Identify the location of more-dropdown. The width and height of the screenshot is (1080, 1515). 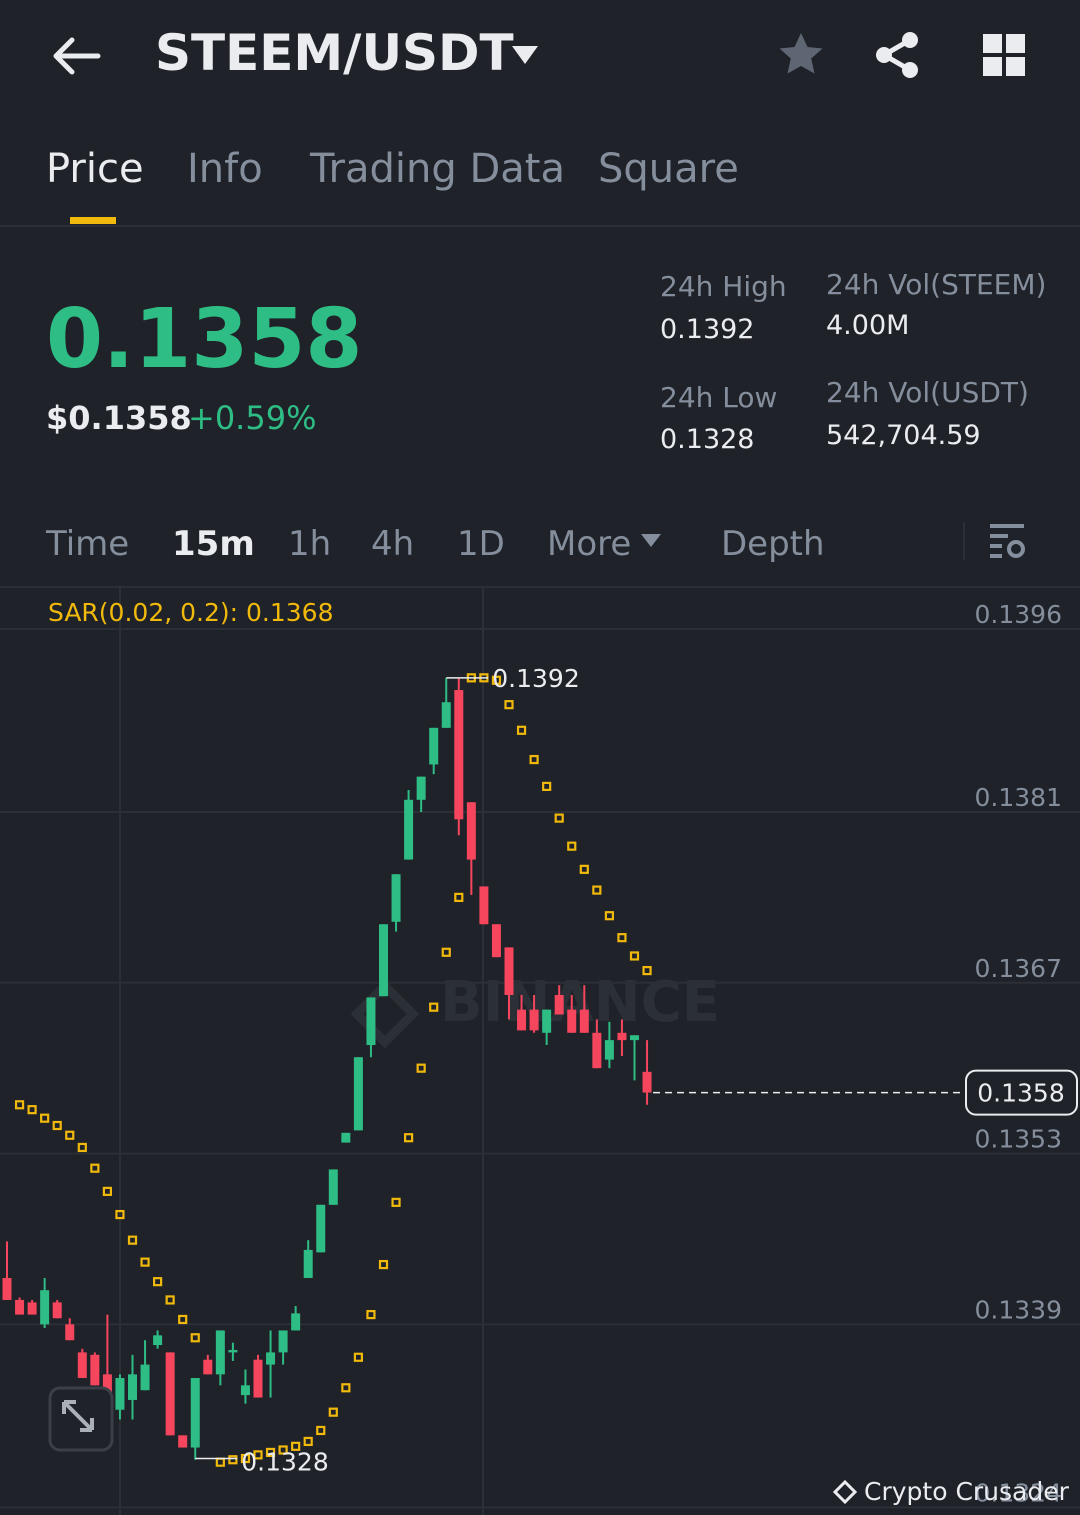
(651, 541).